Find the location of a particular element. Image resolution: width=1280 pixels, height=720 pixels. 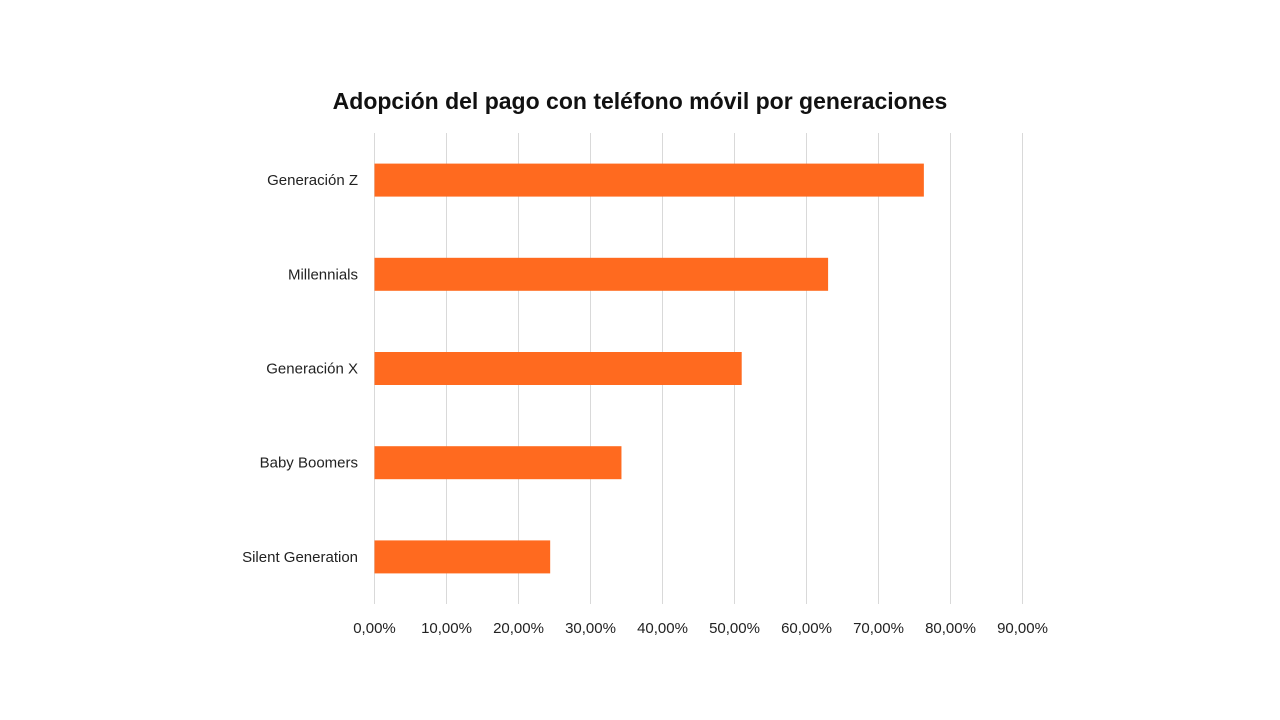

x-tick-label-5: 50,00% is located at coordinates (734, 628).